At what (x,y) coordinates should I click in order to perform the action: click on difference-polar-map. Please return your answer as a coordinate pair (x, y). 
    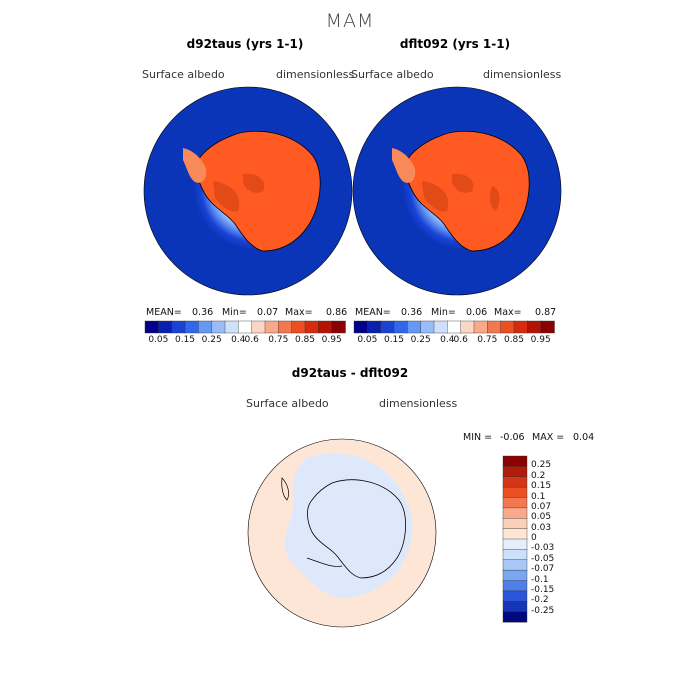
    Looking at the image, I should click on (342, 533).